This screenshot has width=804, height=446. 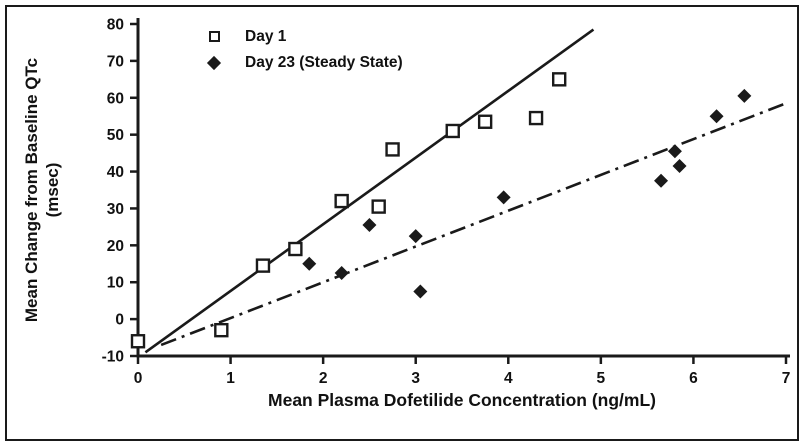 I want to click on legend-label-day23: Day 23 (Steady State), so click(x=324, y=62).